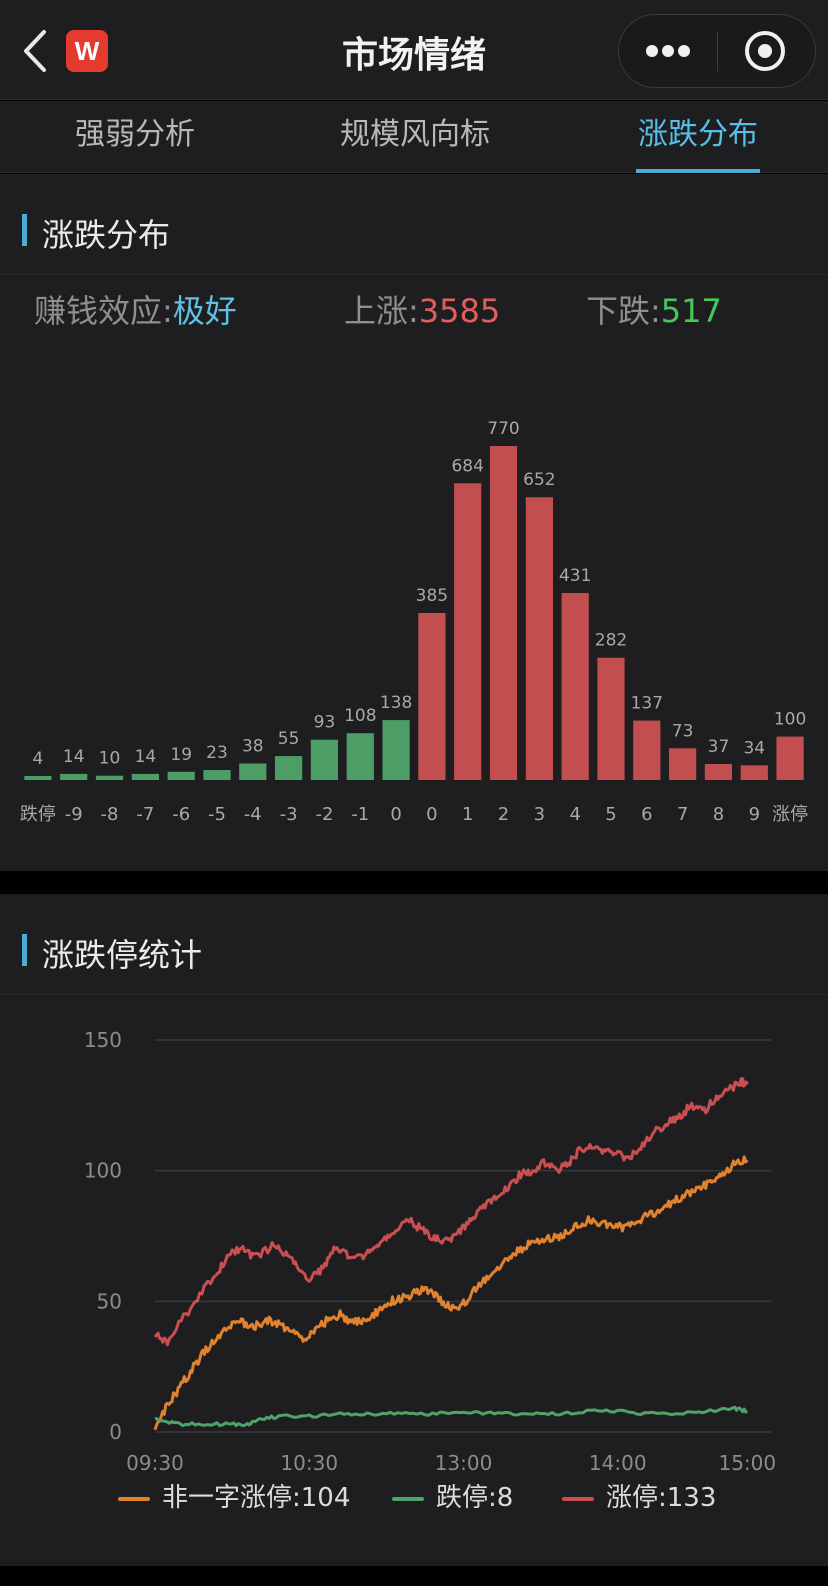  I want to click on y-tick-label: 150, so click(103, 1040).